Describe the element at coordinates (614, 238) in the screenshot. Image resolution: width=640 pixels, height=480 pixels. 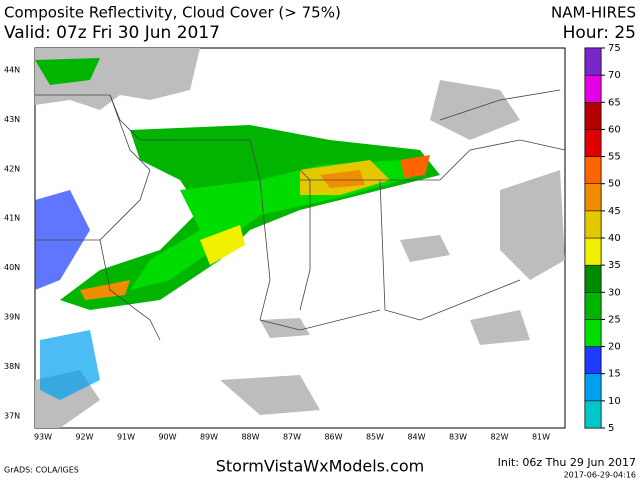
I see `colorbar-label: 40` at that location.